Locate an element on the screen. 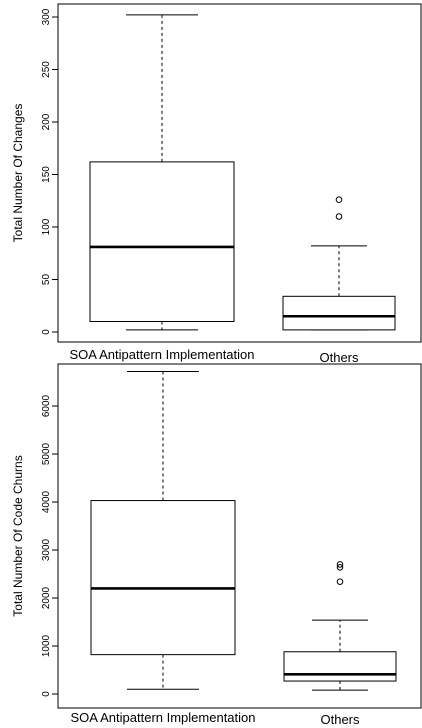 The image size is (422, 728). y-tick-label: 100 is located at coordinates (46, 226).